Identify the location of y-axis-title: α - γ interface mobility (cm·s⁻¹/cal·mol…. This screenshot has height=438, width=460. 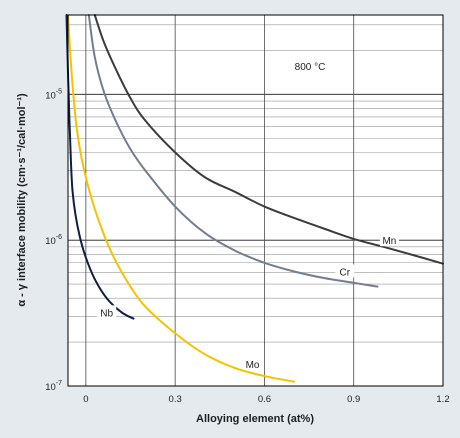
(22, 200).